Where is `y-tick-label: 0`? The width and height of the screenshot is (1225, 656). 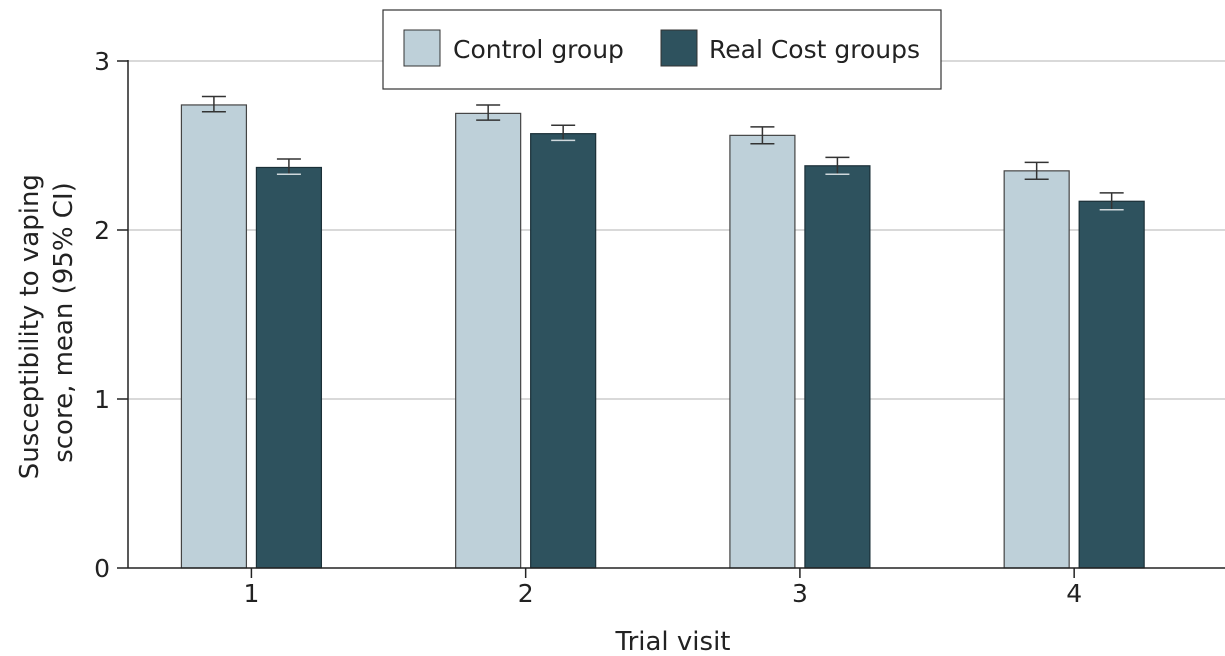 y-tick-label: 0 is located at coordinates (102, 568).